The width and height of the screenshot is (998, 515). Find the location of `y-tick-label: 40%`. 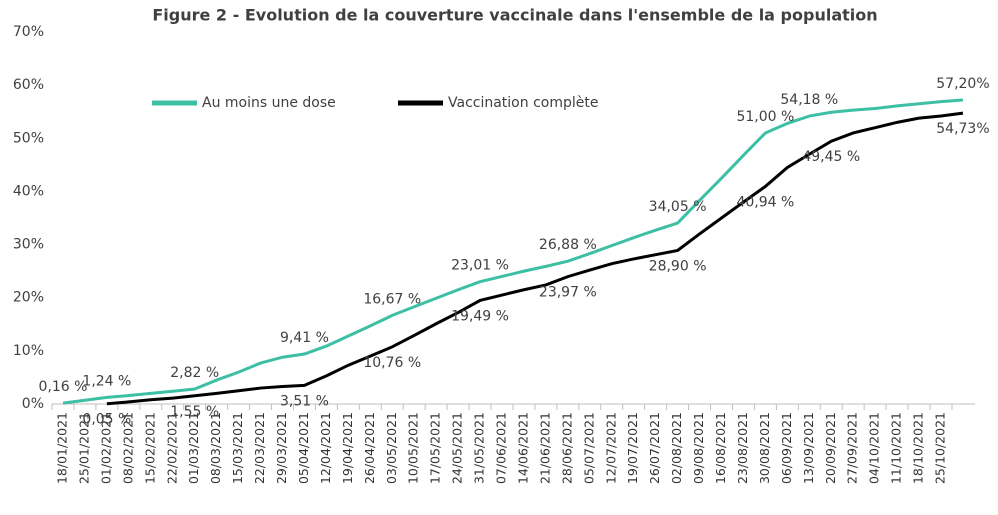

y-tick-label: 40% is located at coordinates (28, 191).